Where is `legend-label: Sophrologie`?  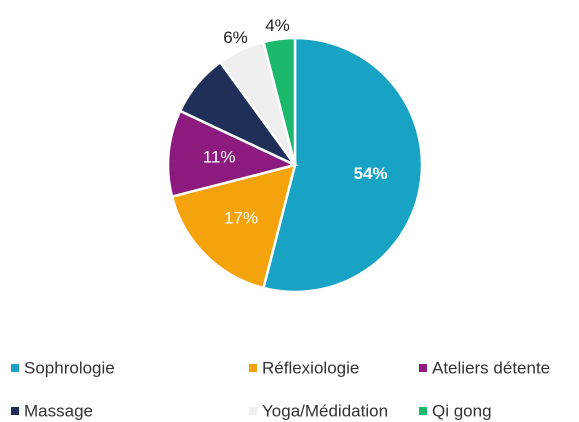
legend-label: Sophrologie is located at coordinates (69, 367).